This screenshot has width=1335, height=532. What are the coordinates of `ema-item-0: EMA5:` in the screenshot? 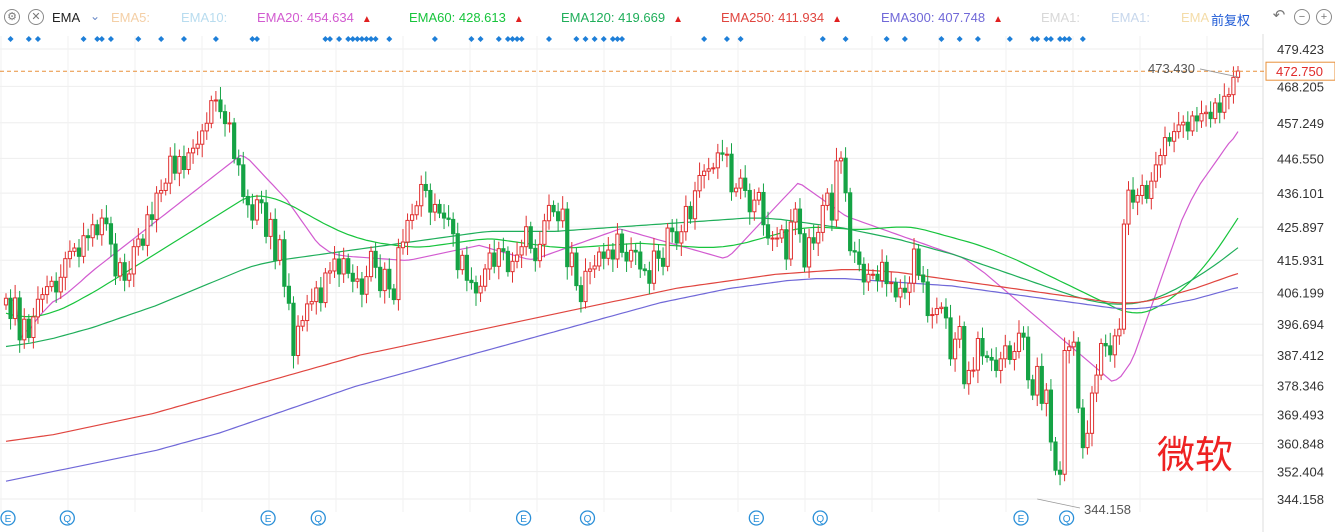 It's located at (130, 17).